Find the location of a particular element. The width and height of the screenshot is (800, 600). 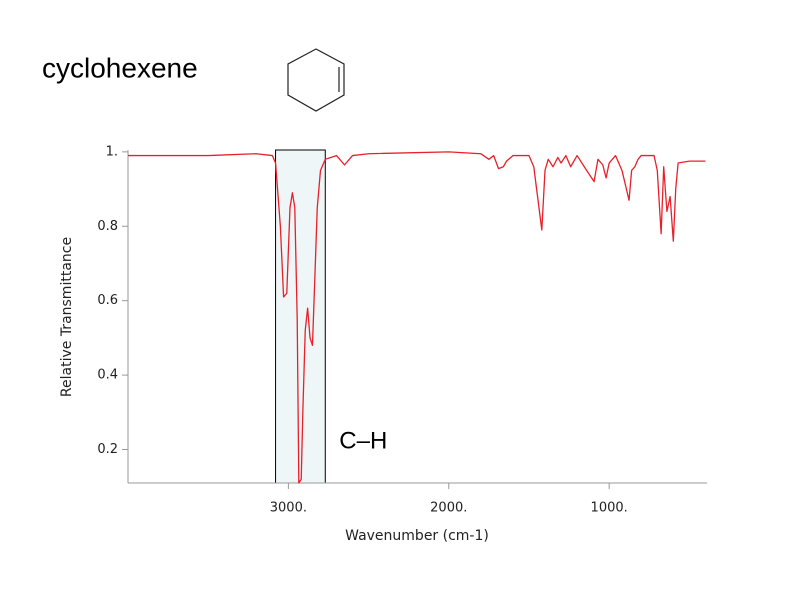

y-tick-label: 0.2 is located at coordinates (107, 449).